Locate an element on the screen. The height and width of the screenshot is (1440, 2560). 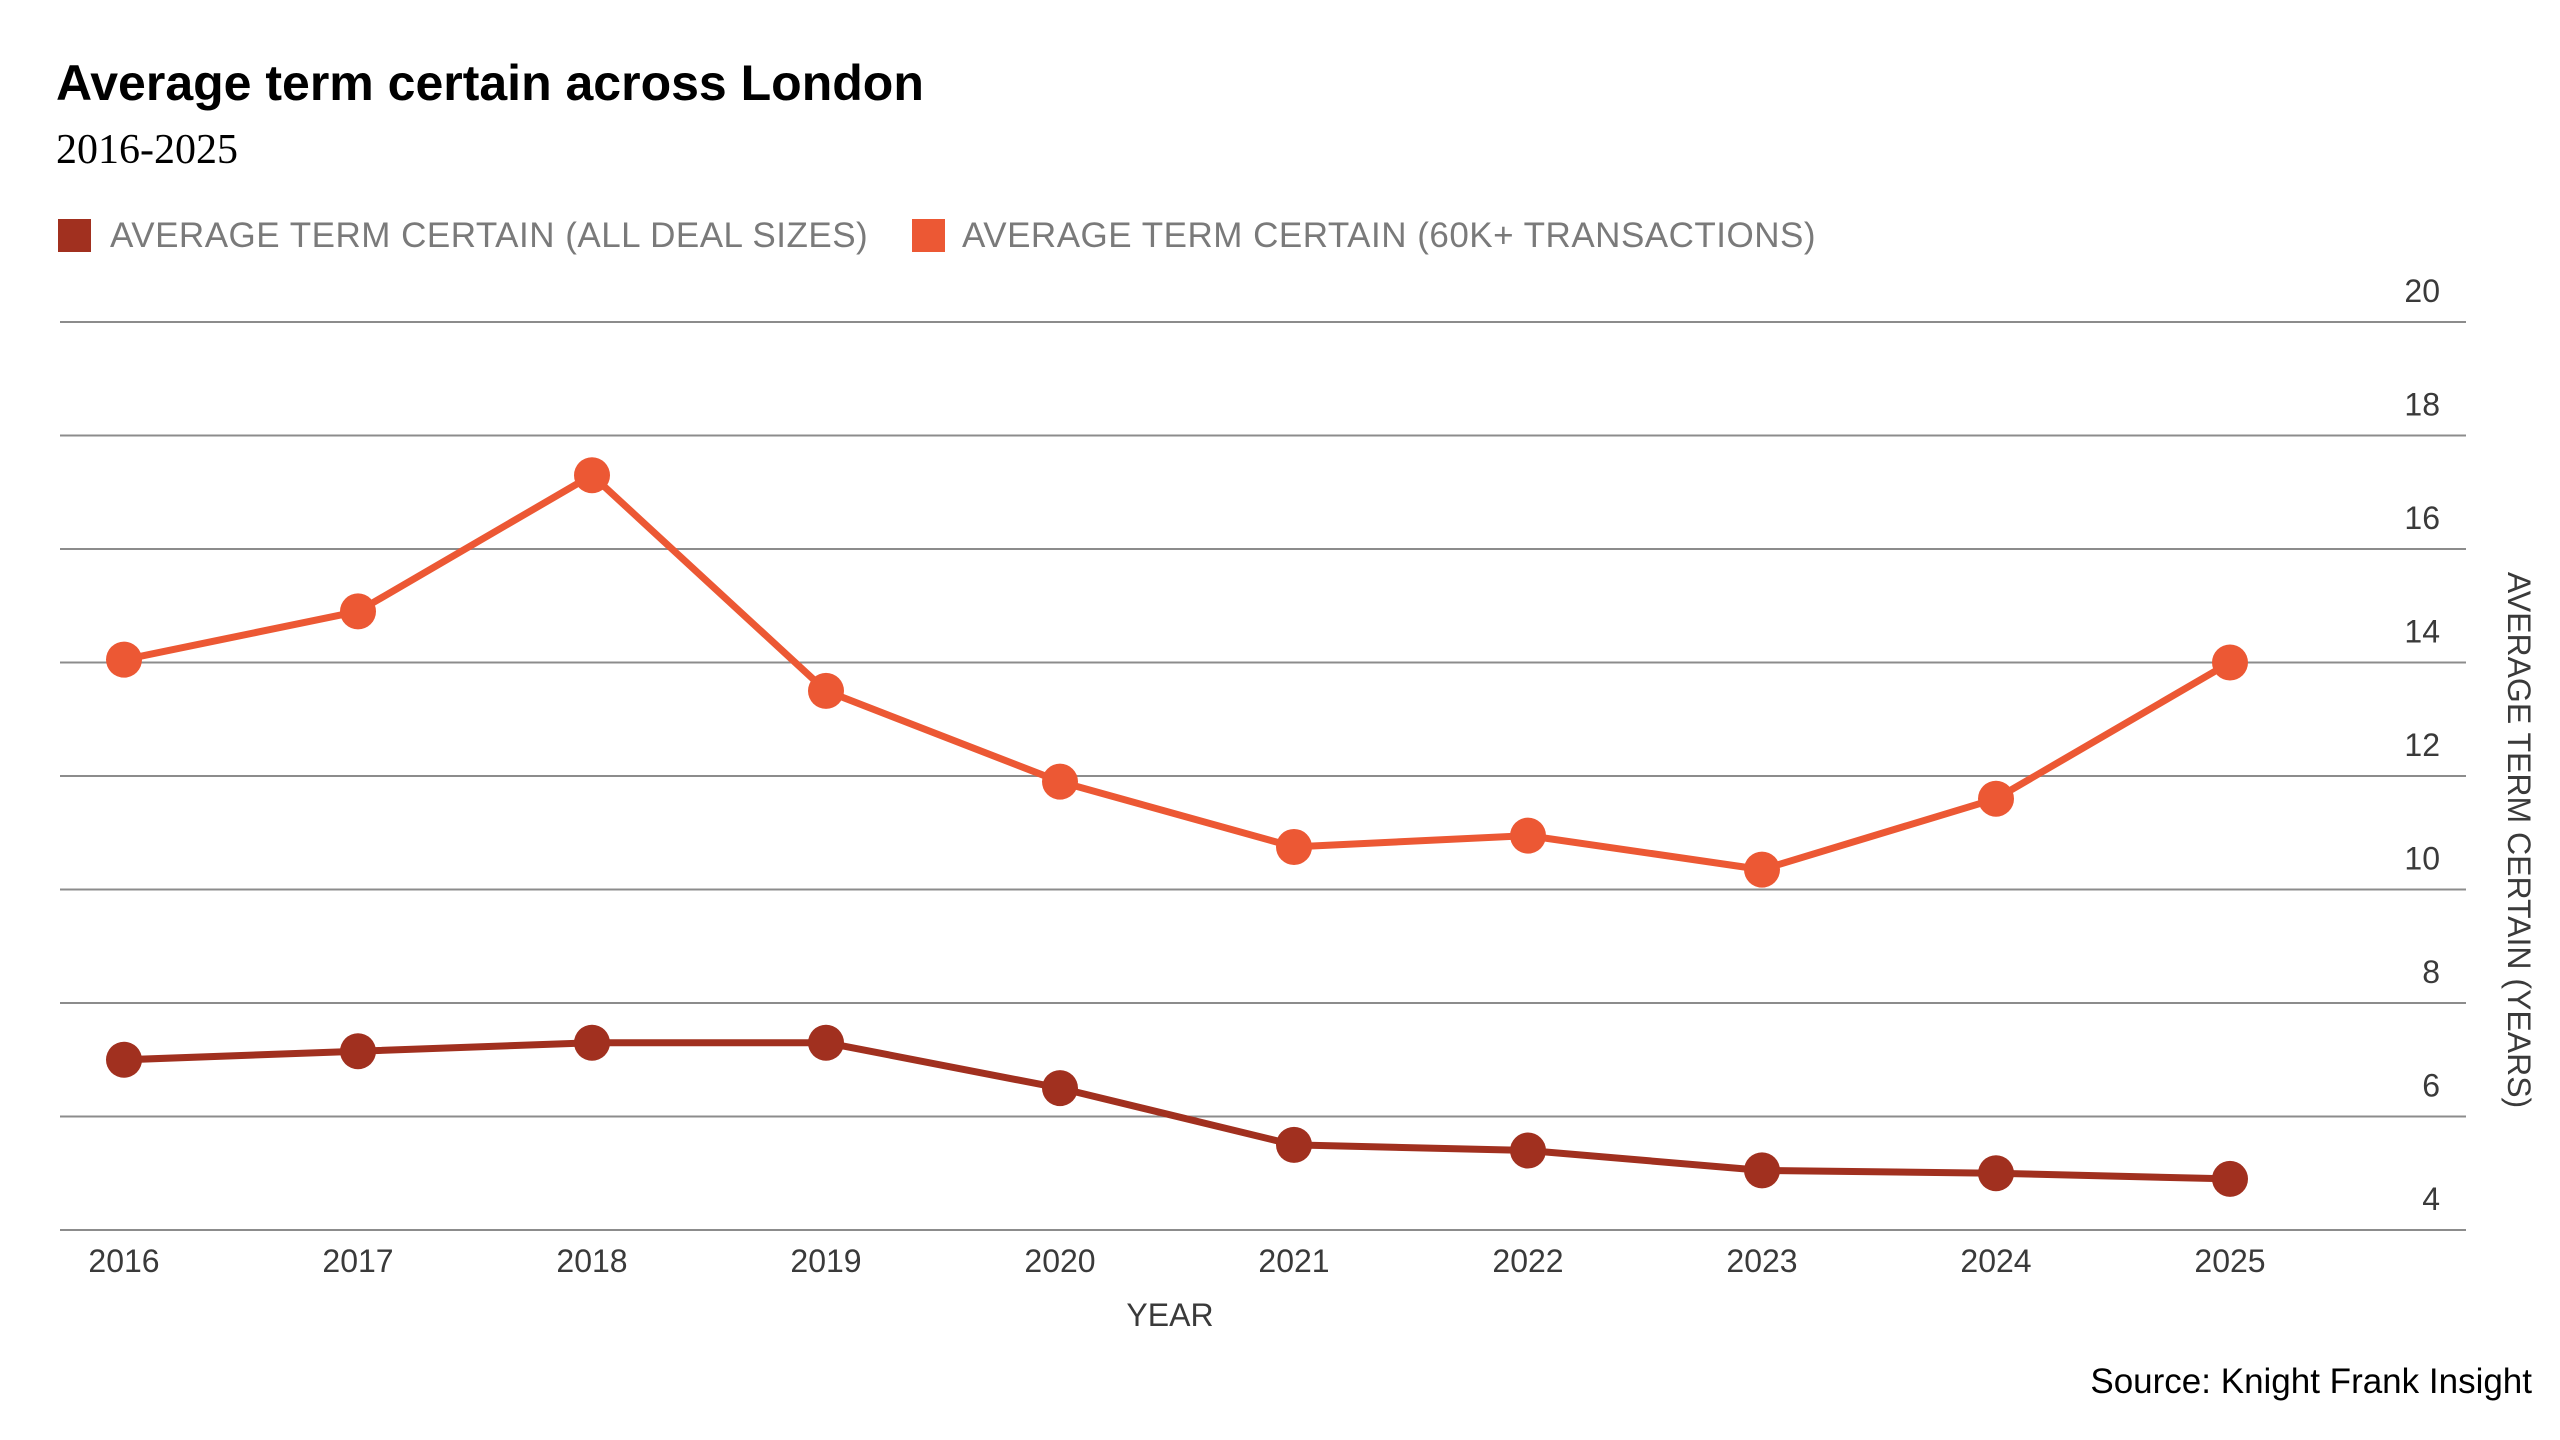
series-0-point-2021 is located at coordinates (1294, 1144).